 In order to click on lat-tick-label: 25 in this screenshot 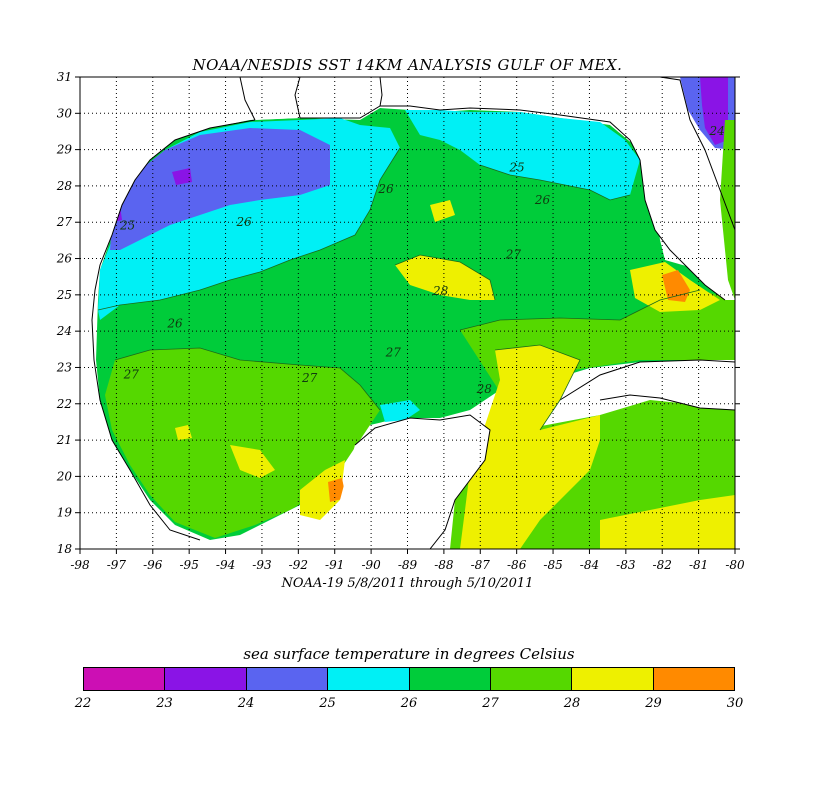, I will do `click(64, 295)`.